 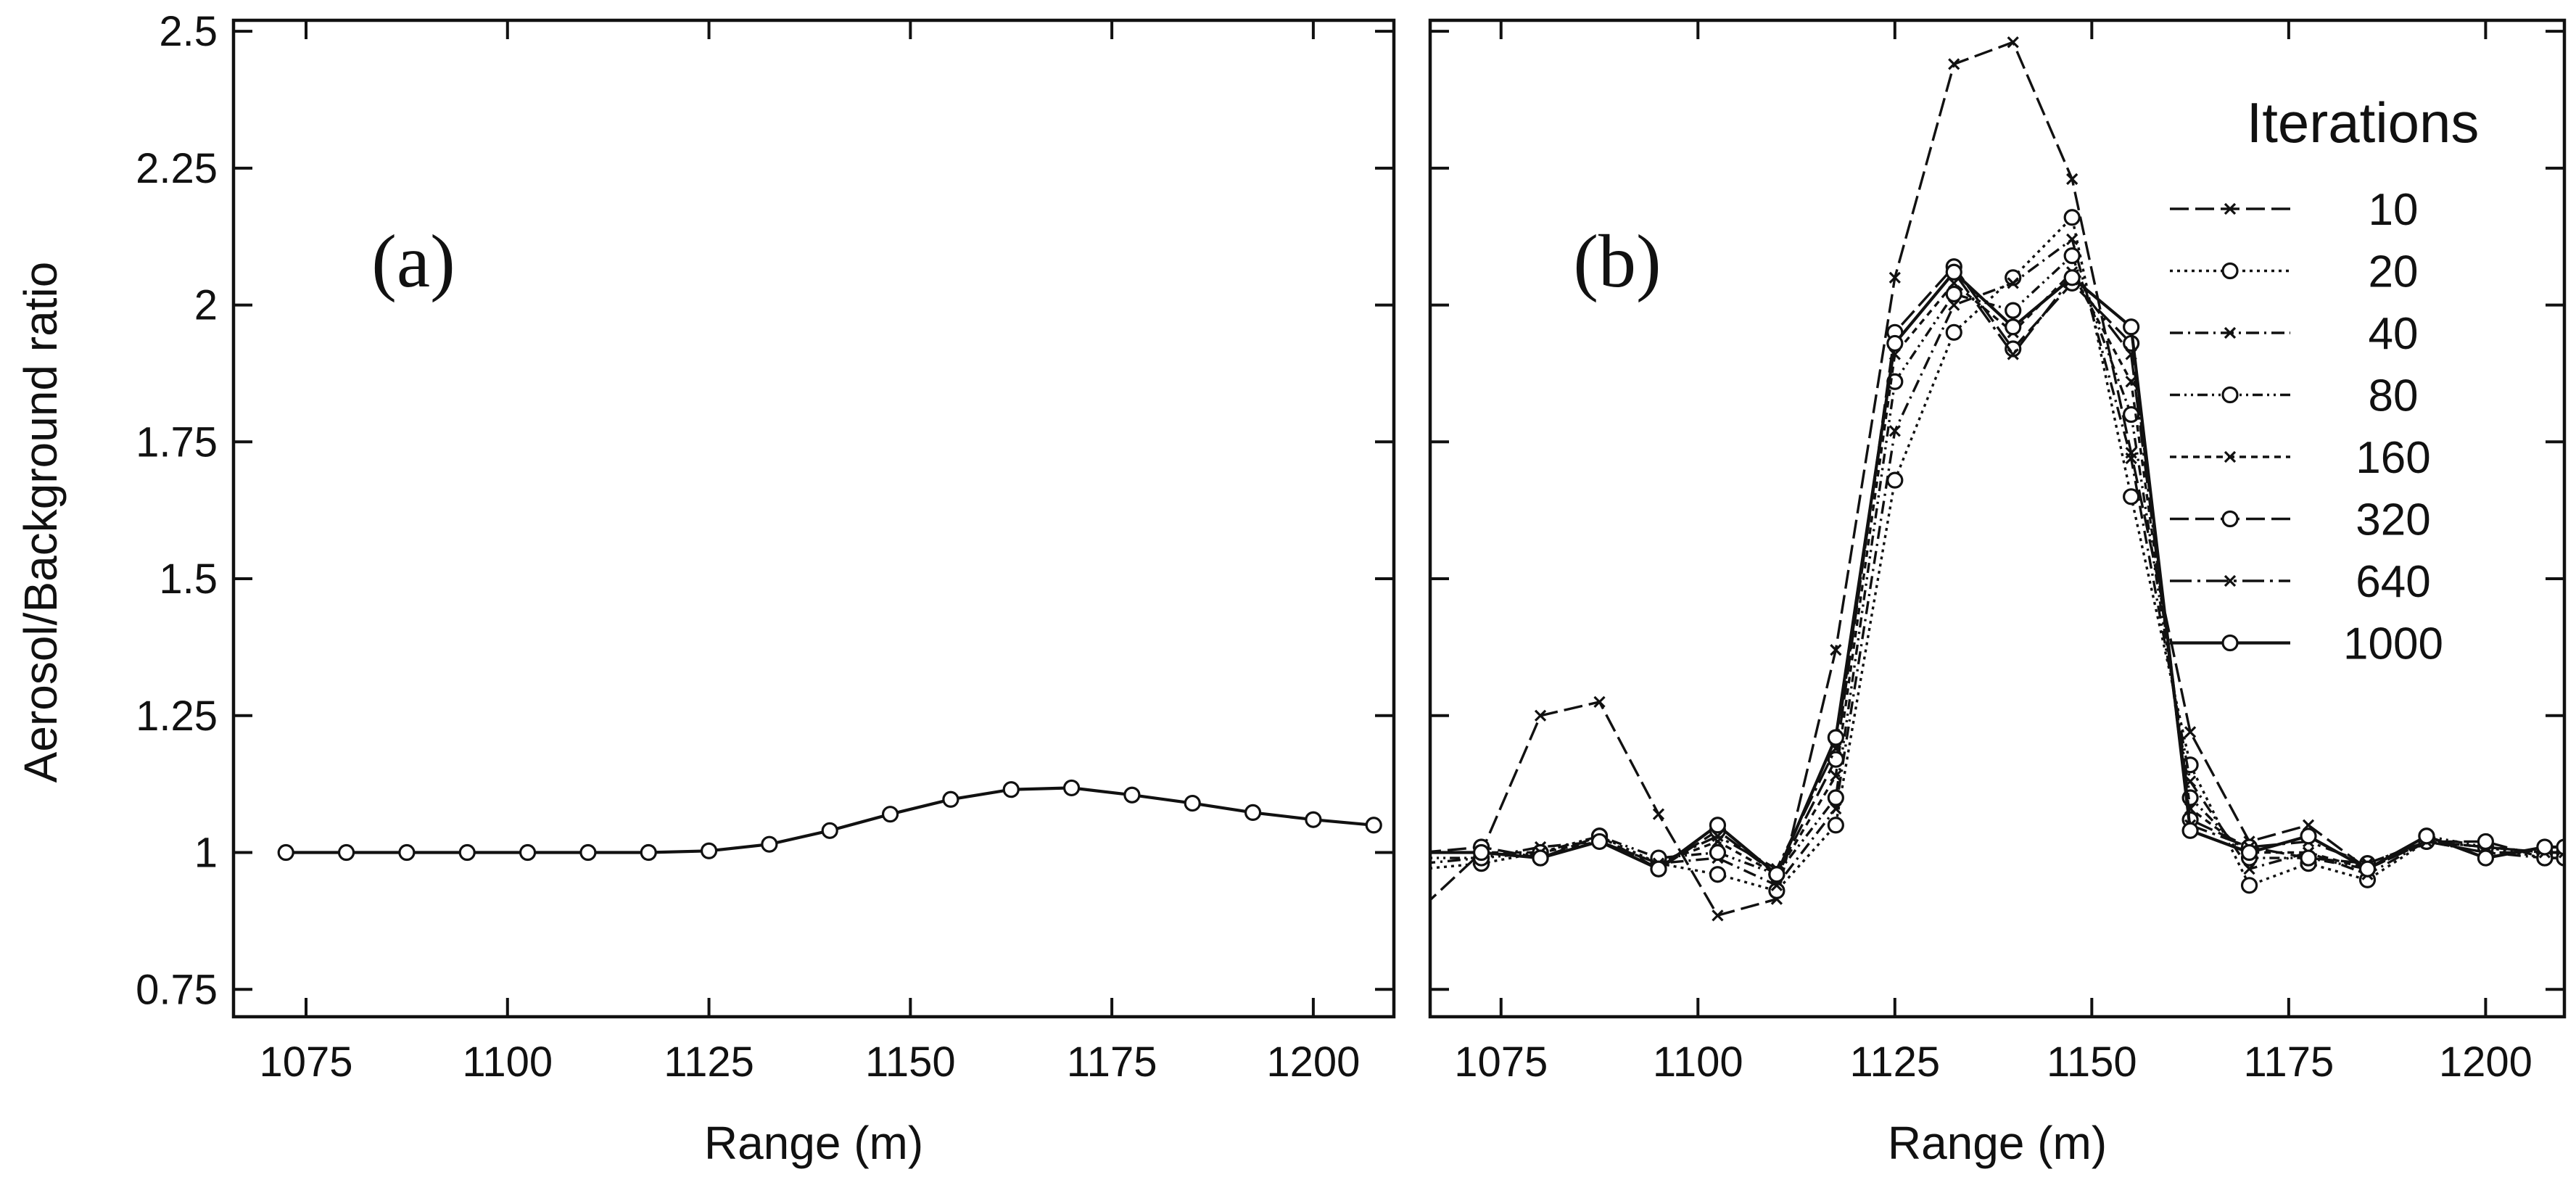 I want to click on legend-label-10: 10, so click(x=2394, y=210).